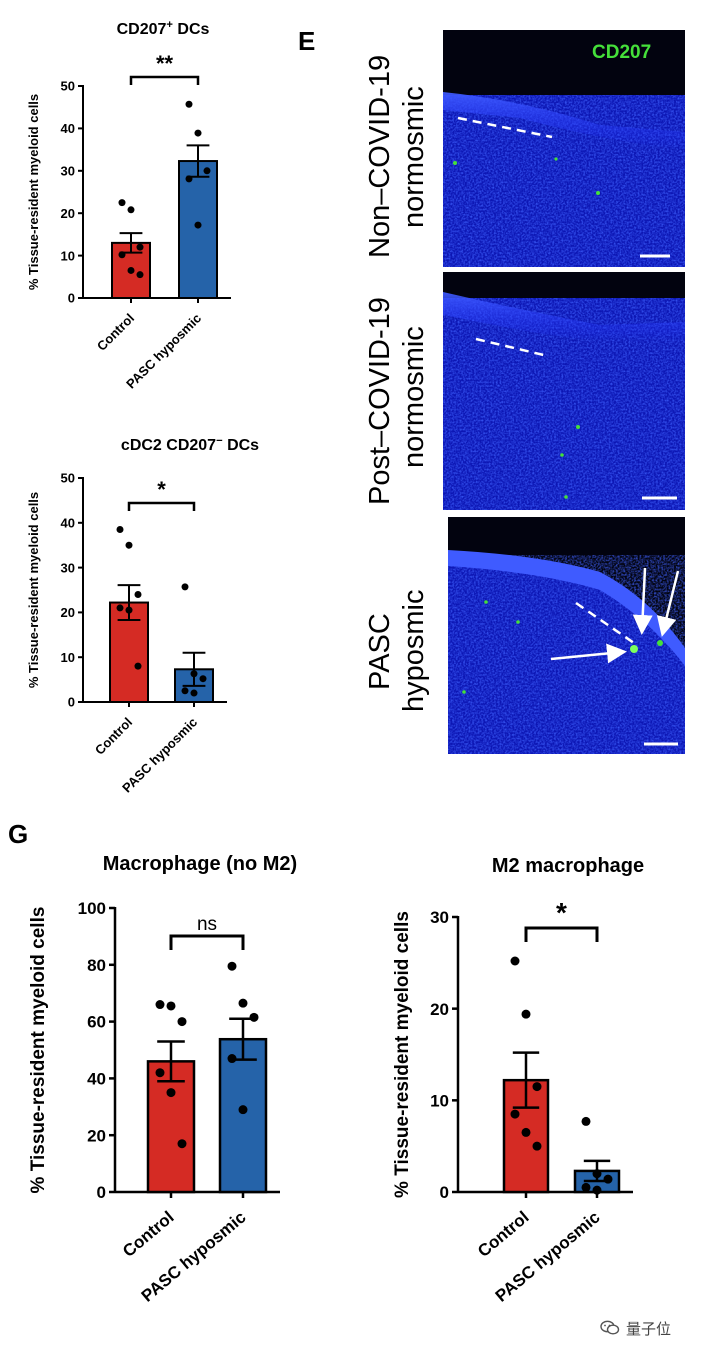 The image size is (708, 1350). Describe the element at coordinates (165, 63) in the screenshot. I see `significance-label: **` at that location.